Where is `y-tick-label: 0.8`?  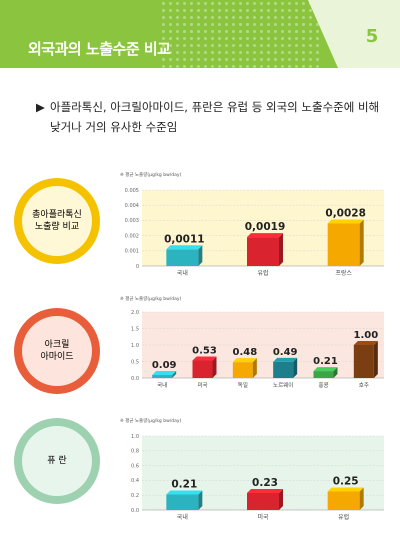 y-tick-label: 0.8 is located at coordinates (135, 452).